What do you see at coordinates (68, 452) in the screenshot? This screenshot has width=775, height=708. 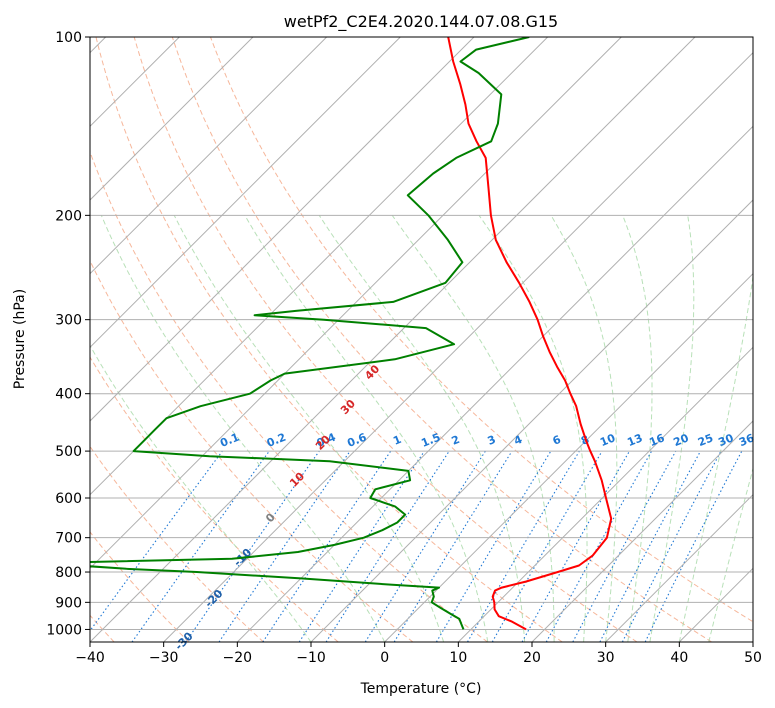 I see `y-tick-label: 500` at bounding box center [68, 452].